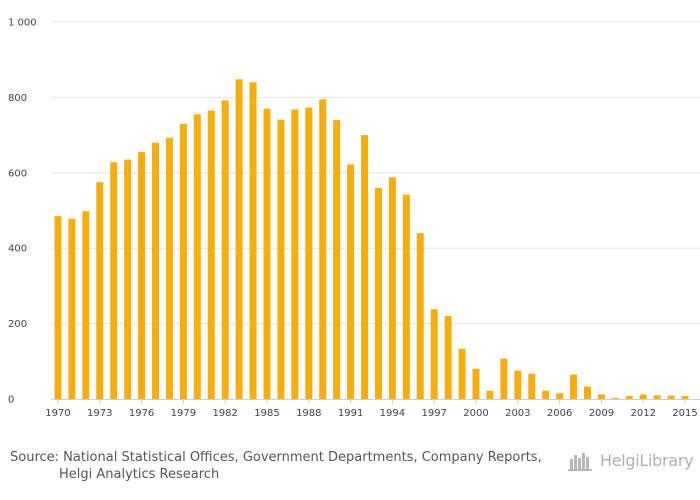 The height and width of the screenshot is (500, 700). What do you see at coordinates (351, 281) in the screenshot?
I see `bar-1991` at bounding box center [351, 281].